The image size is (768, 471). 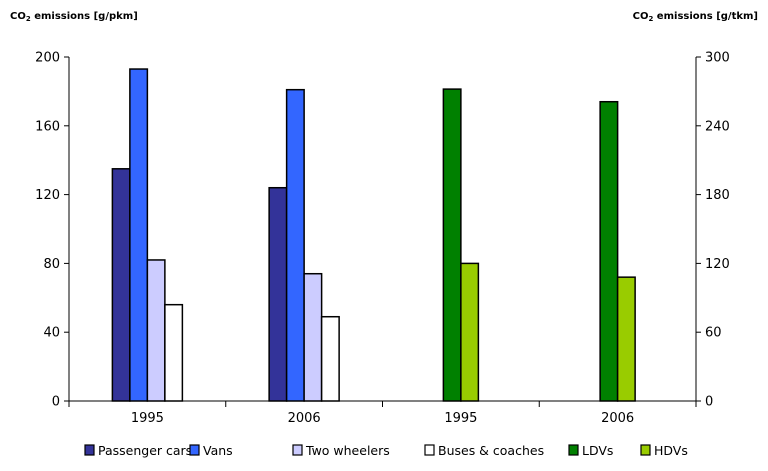 I want to click on right-axis-title: CO2 emissions [g/tkm], so click(x=695, y=17).